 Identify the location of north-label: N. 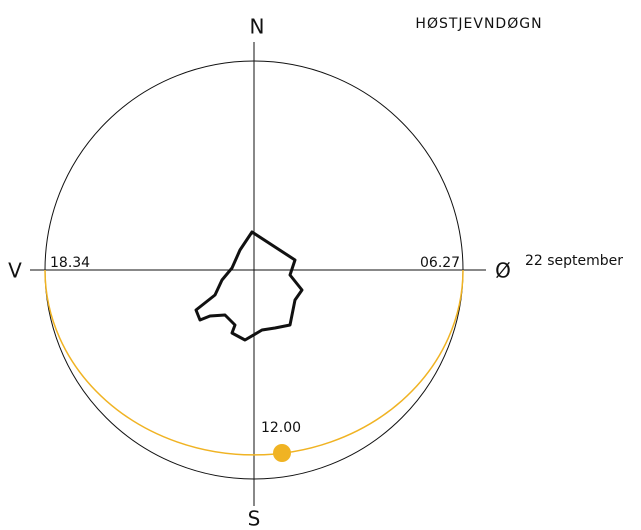
(257, 27).